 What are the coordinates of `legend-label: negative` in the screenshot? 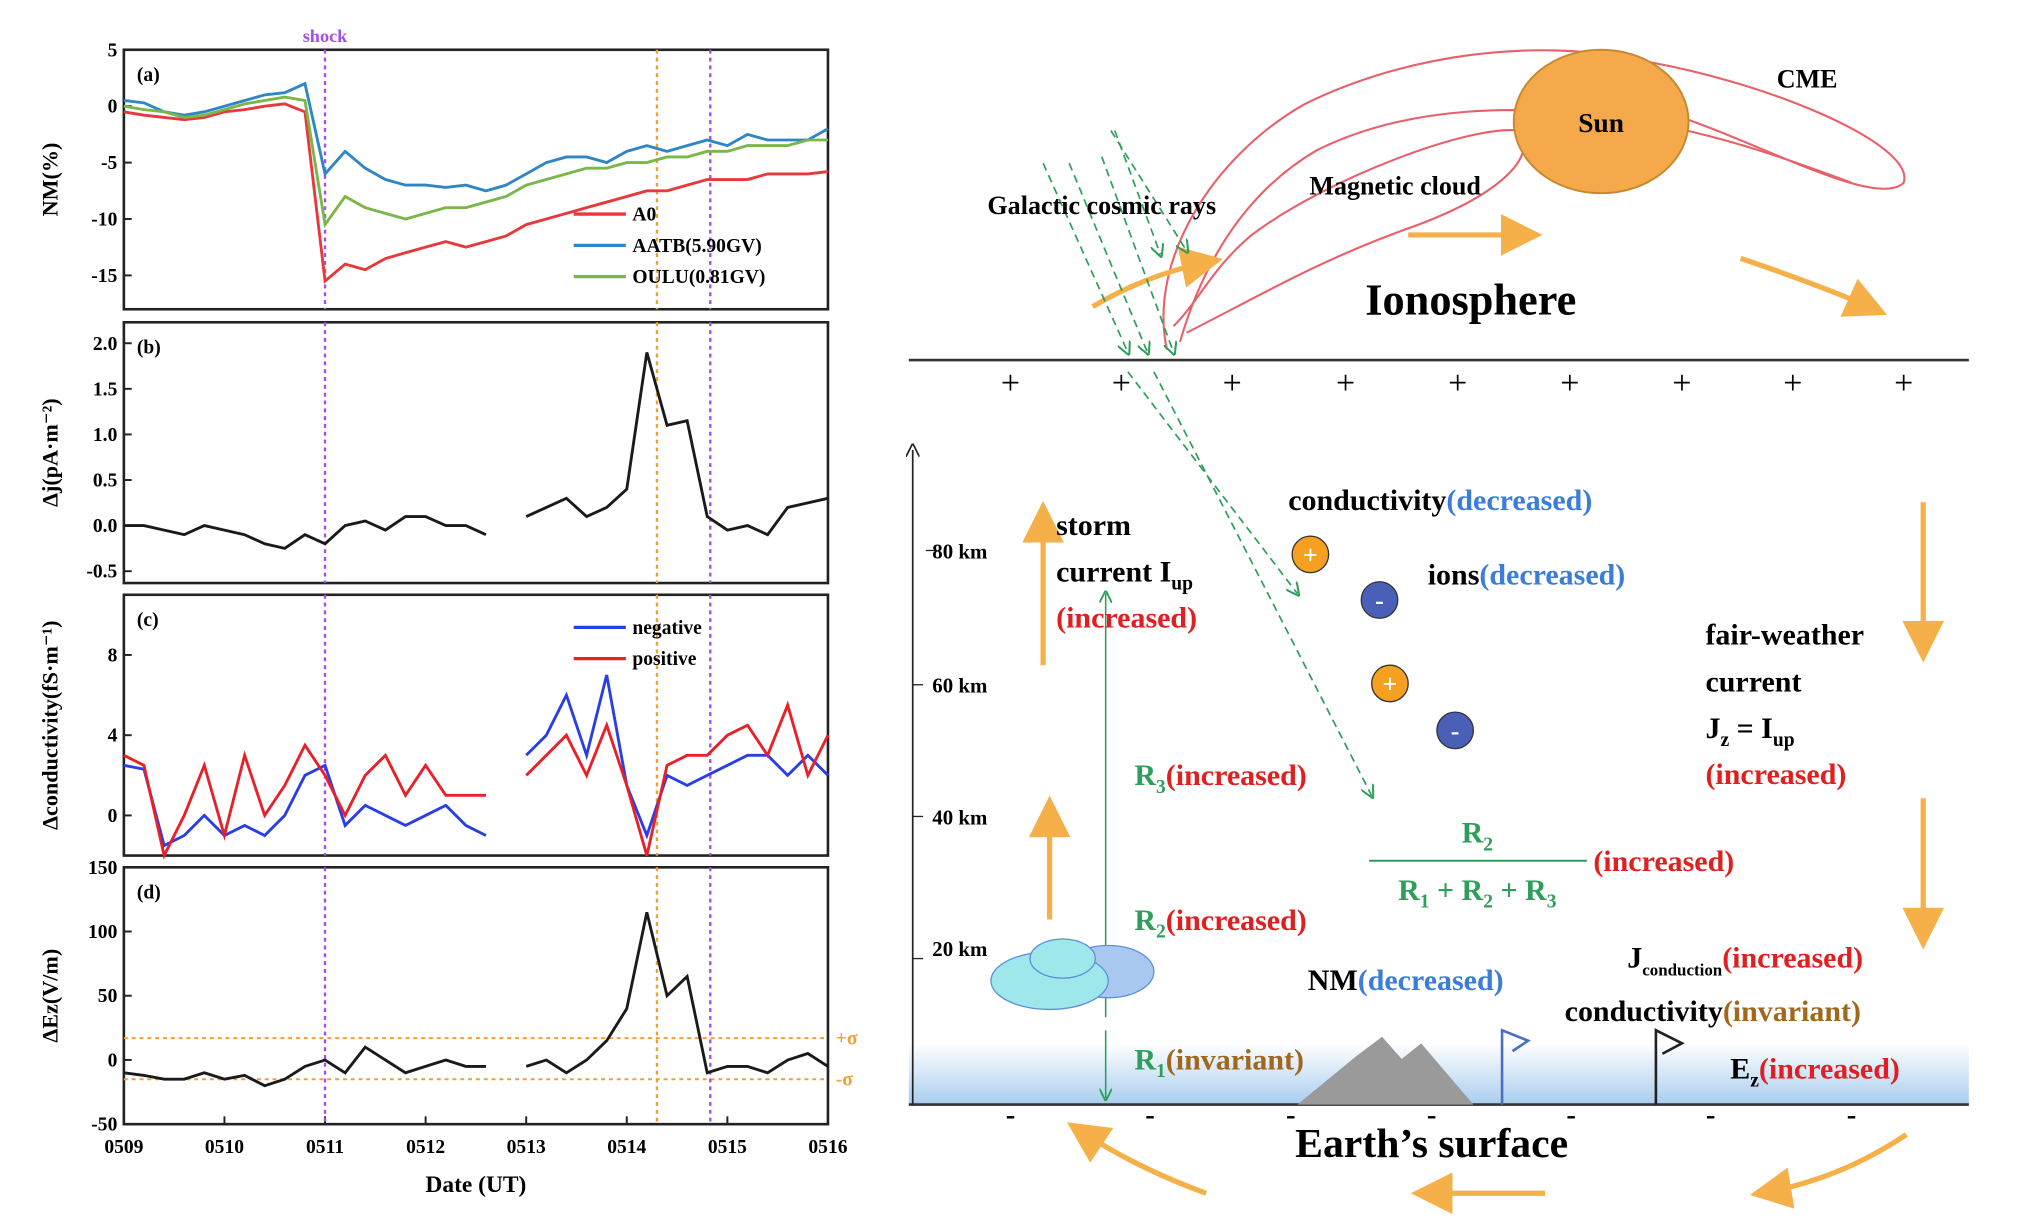 It's located at (667, 628).